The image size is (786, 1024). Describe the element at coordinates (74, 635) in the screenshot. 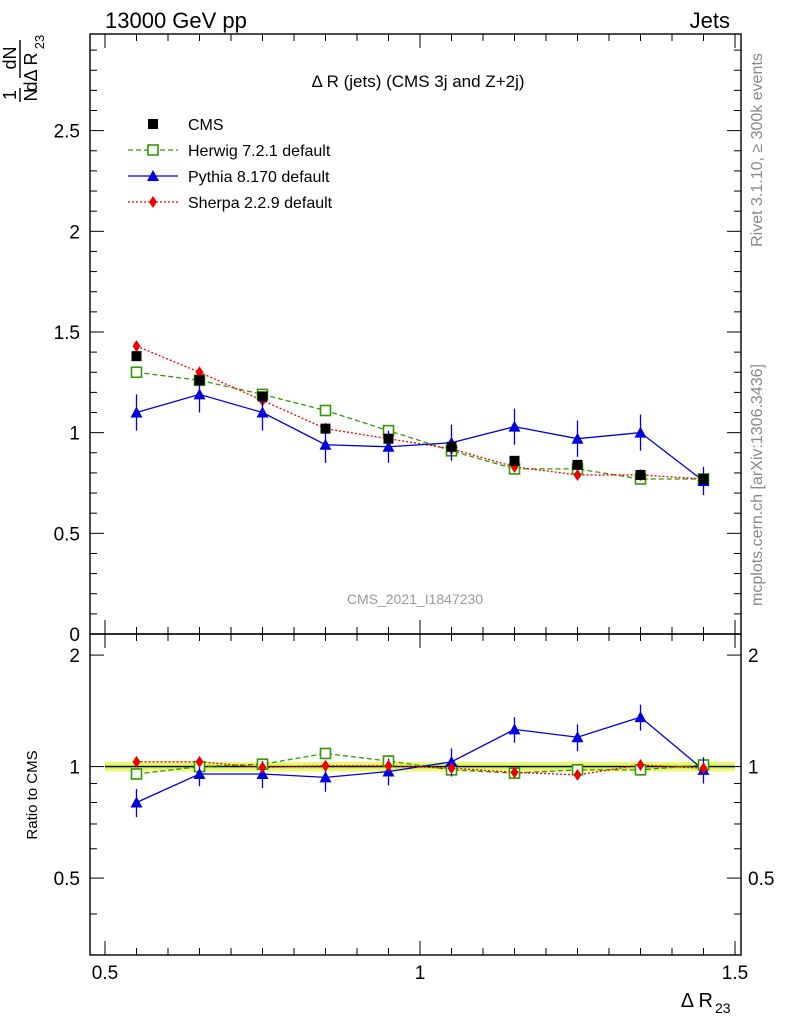

I see `y-tick-label: 0` at that location.